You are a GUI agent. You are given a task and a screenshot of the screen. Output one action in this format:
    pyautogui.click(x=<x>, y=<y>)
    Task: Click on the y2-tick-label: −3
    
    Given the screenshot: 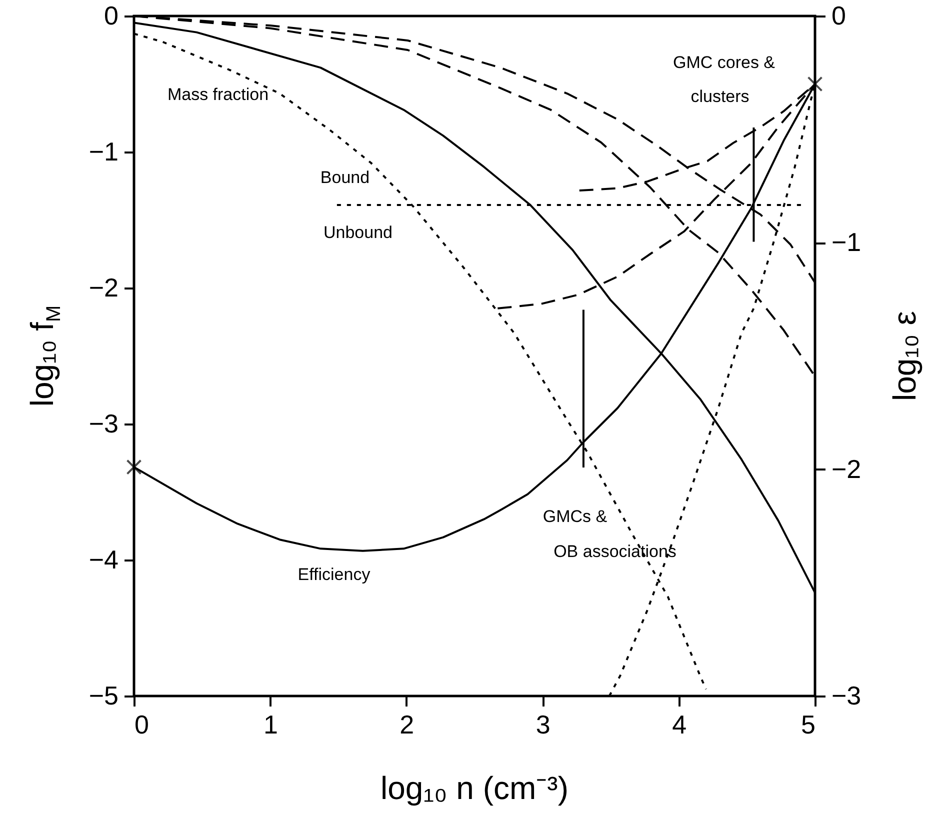 What is the action you would take?
    pyautogui.click(x=847, y=695)
    